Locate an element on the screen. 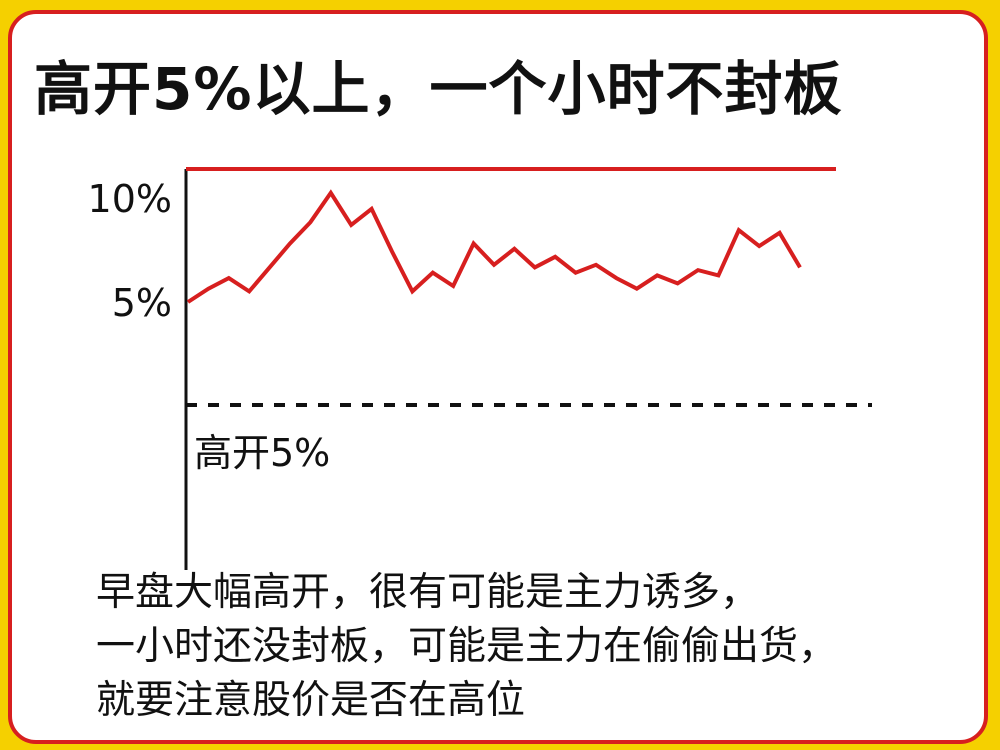  series-group is located at coordinates (494, 246).